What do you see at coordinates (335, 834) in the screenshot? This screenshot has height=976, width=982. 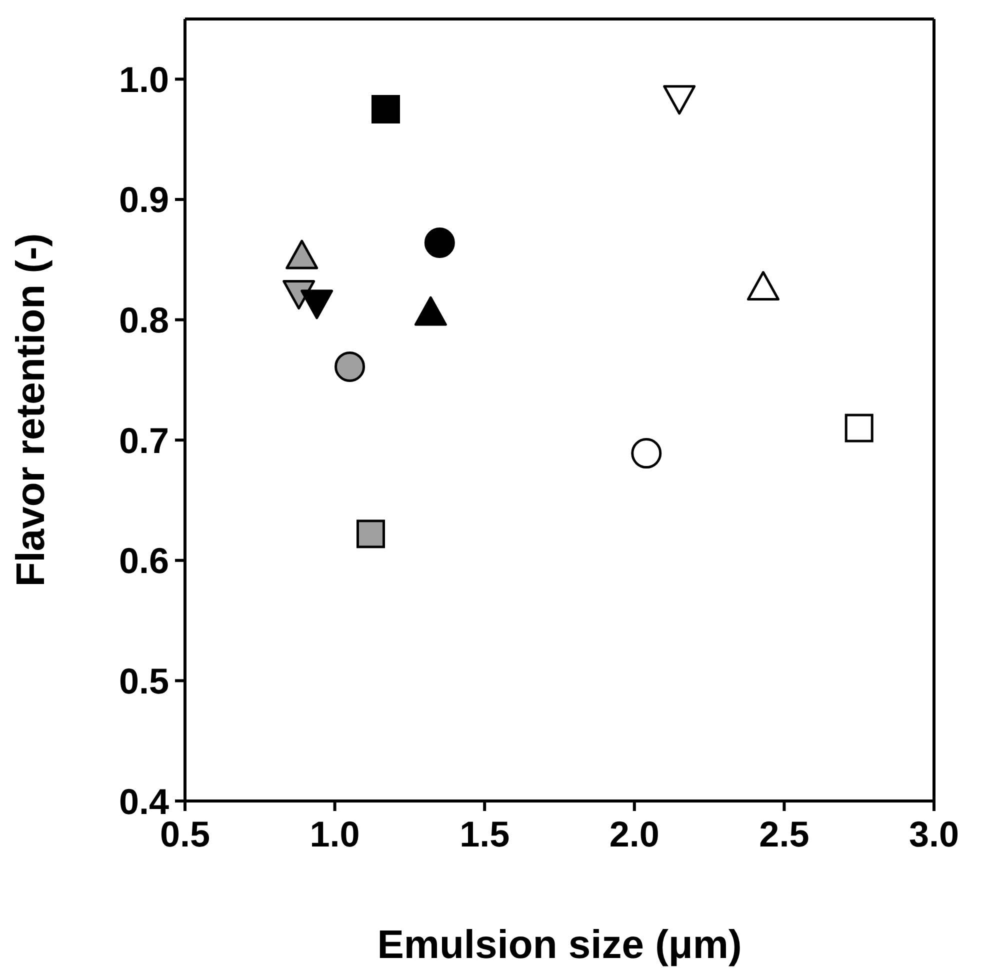 I see `x-tick-label: 1.0` at bounding box center [335, 834].